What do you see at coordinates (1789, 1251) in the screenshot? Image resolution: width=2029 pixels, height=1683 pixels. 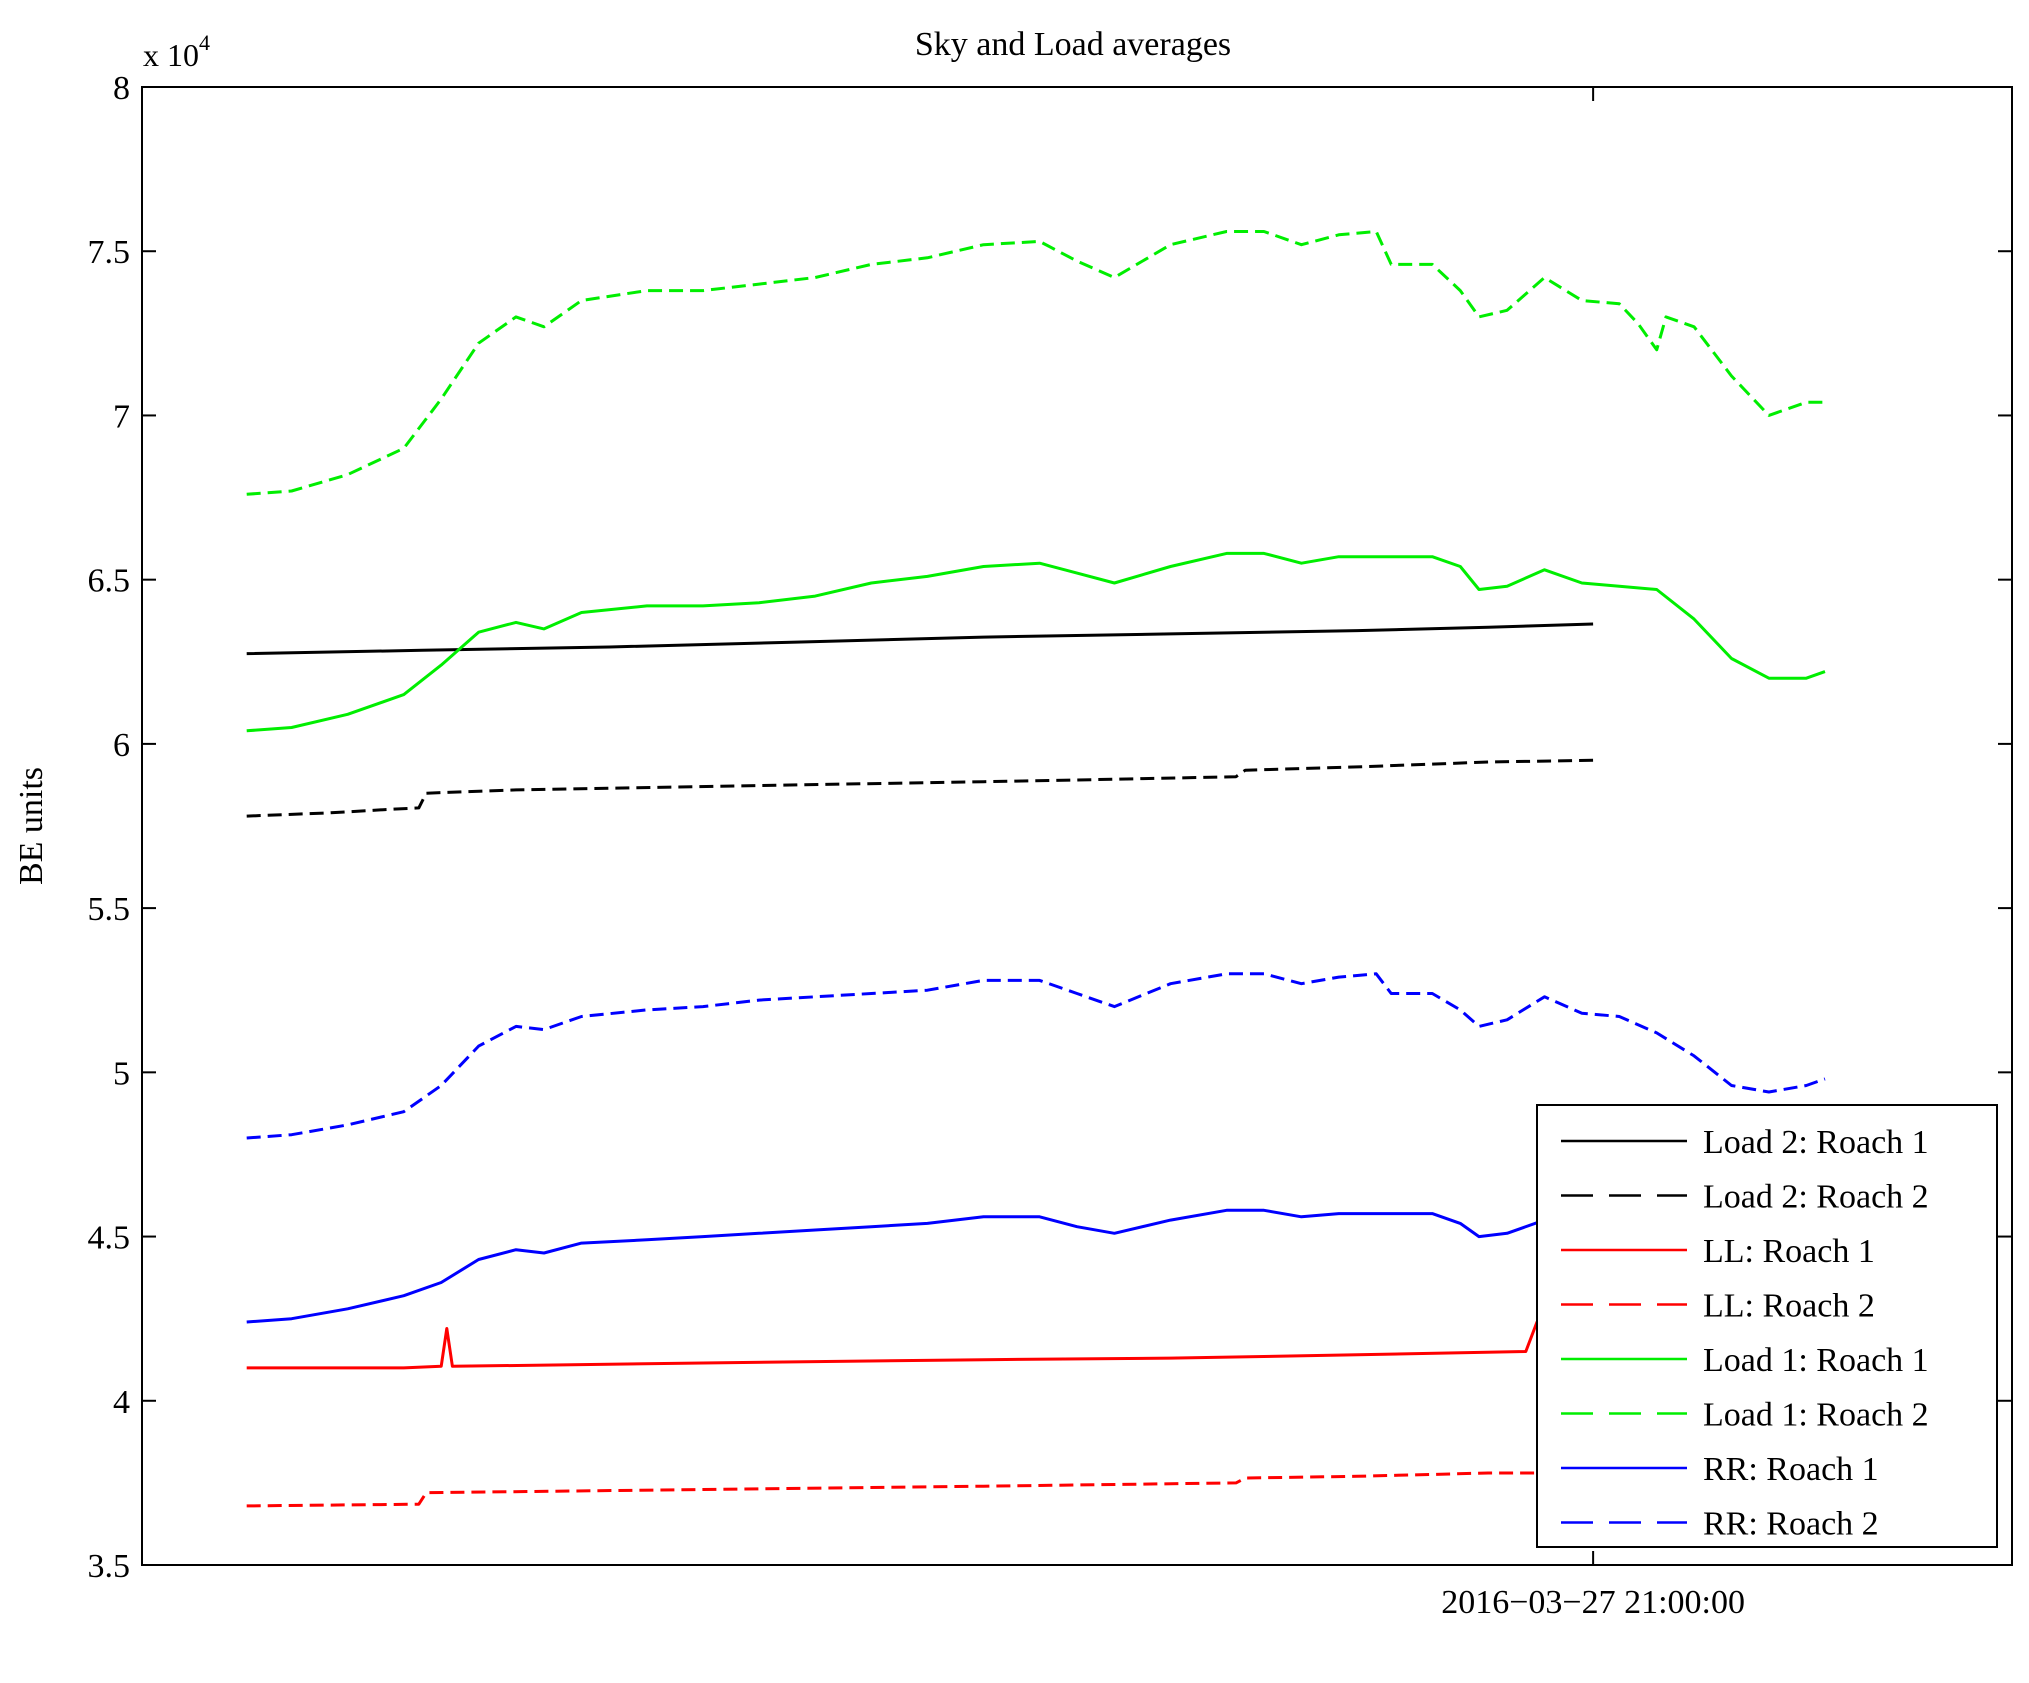 I see `legend-label: LL: Roach 1` at bounding box center [1789, 1251].